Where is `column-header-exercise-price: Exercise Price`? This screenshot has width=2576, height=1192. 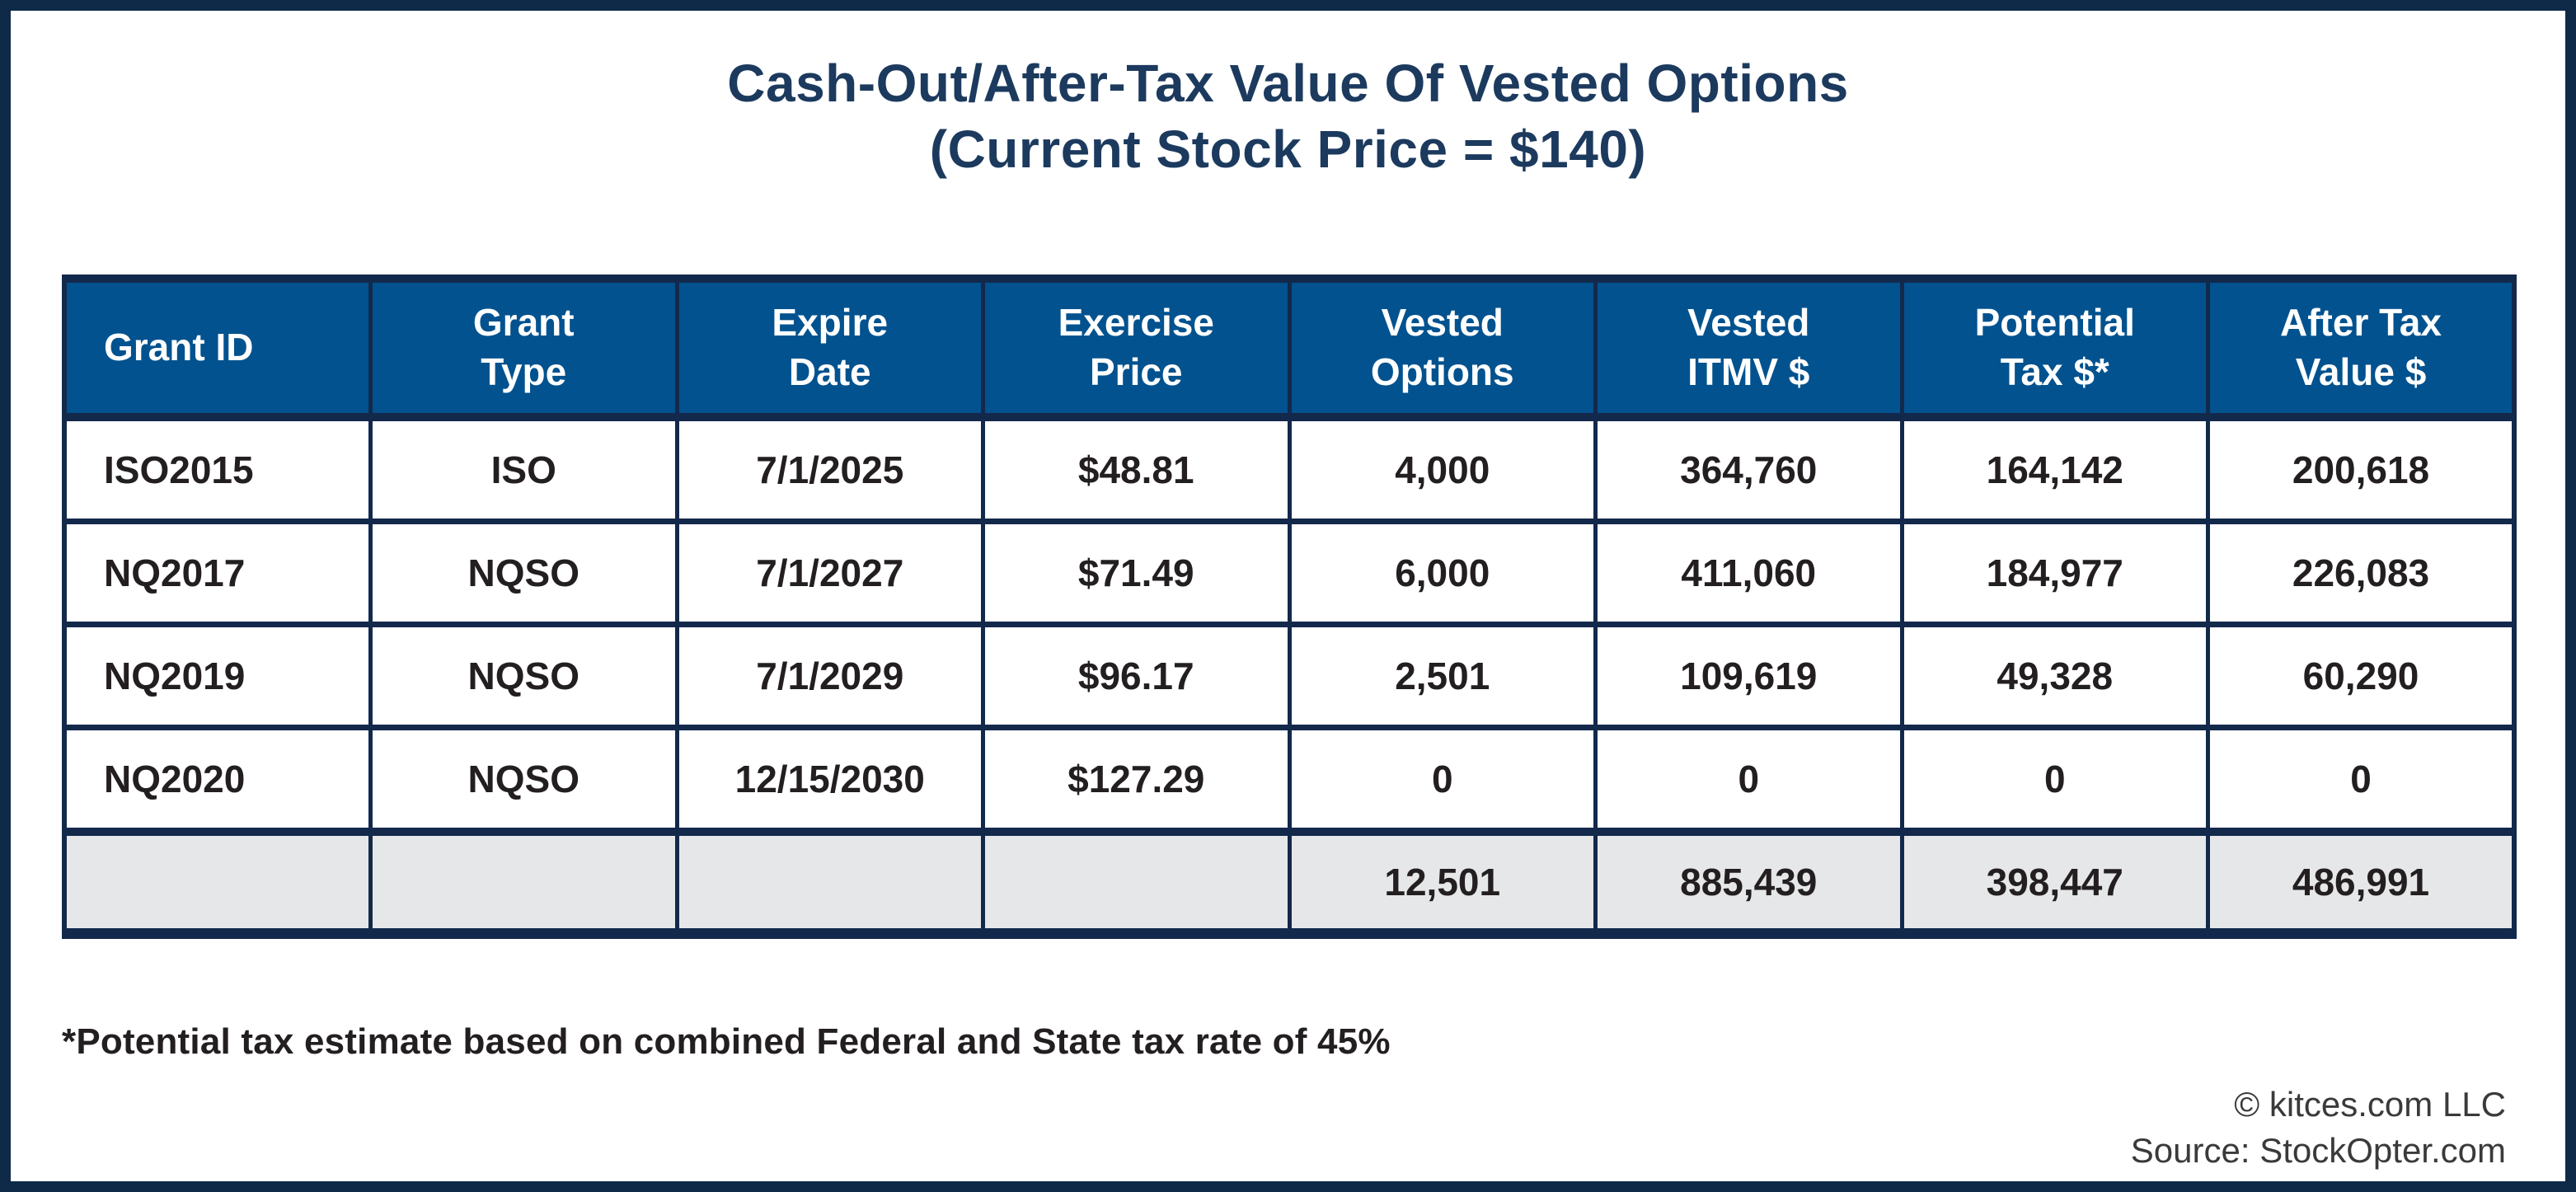 column-header-exercise-price: Exercise Price is located at coordinates (1137, 348).